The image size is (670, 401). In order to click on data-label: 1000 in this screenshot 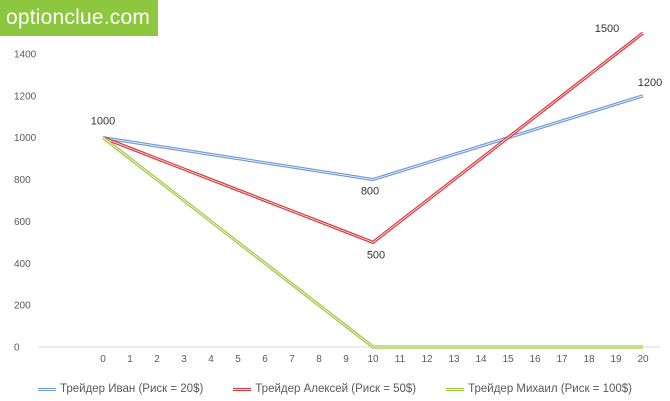, I will do `click(103, 122)`.